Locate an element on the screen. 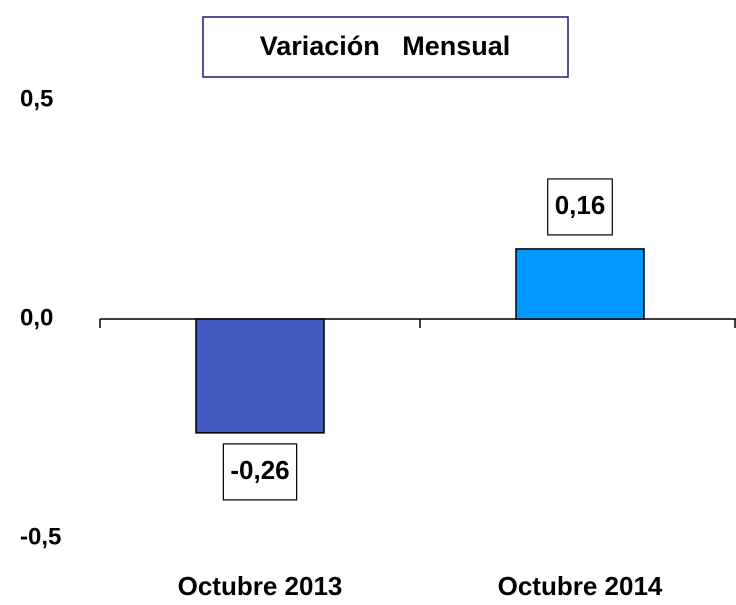 The width and height of the screenshot is (736, 605). x-tick-label: Octubre 2014 is located at coordinates (580, 586).